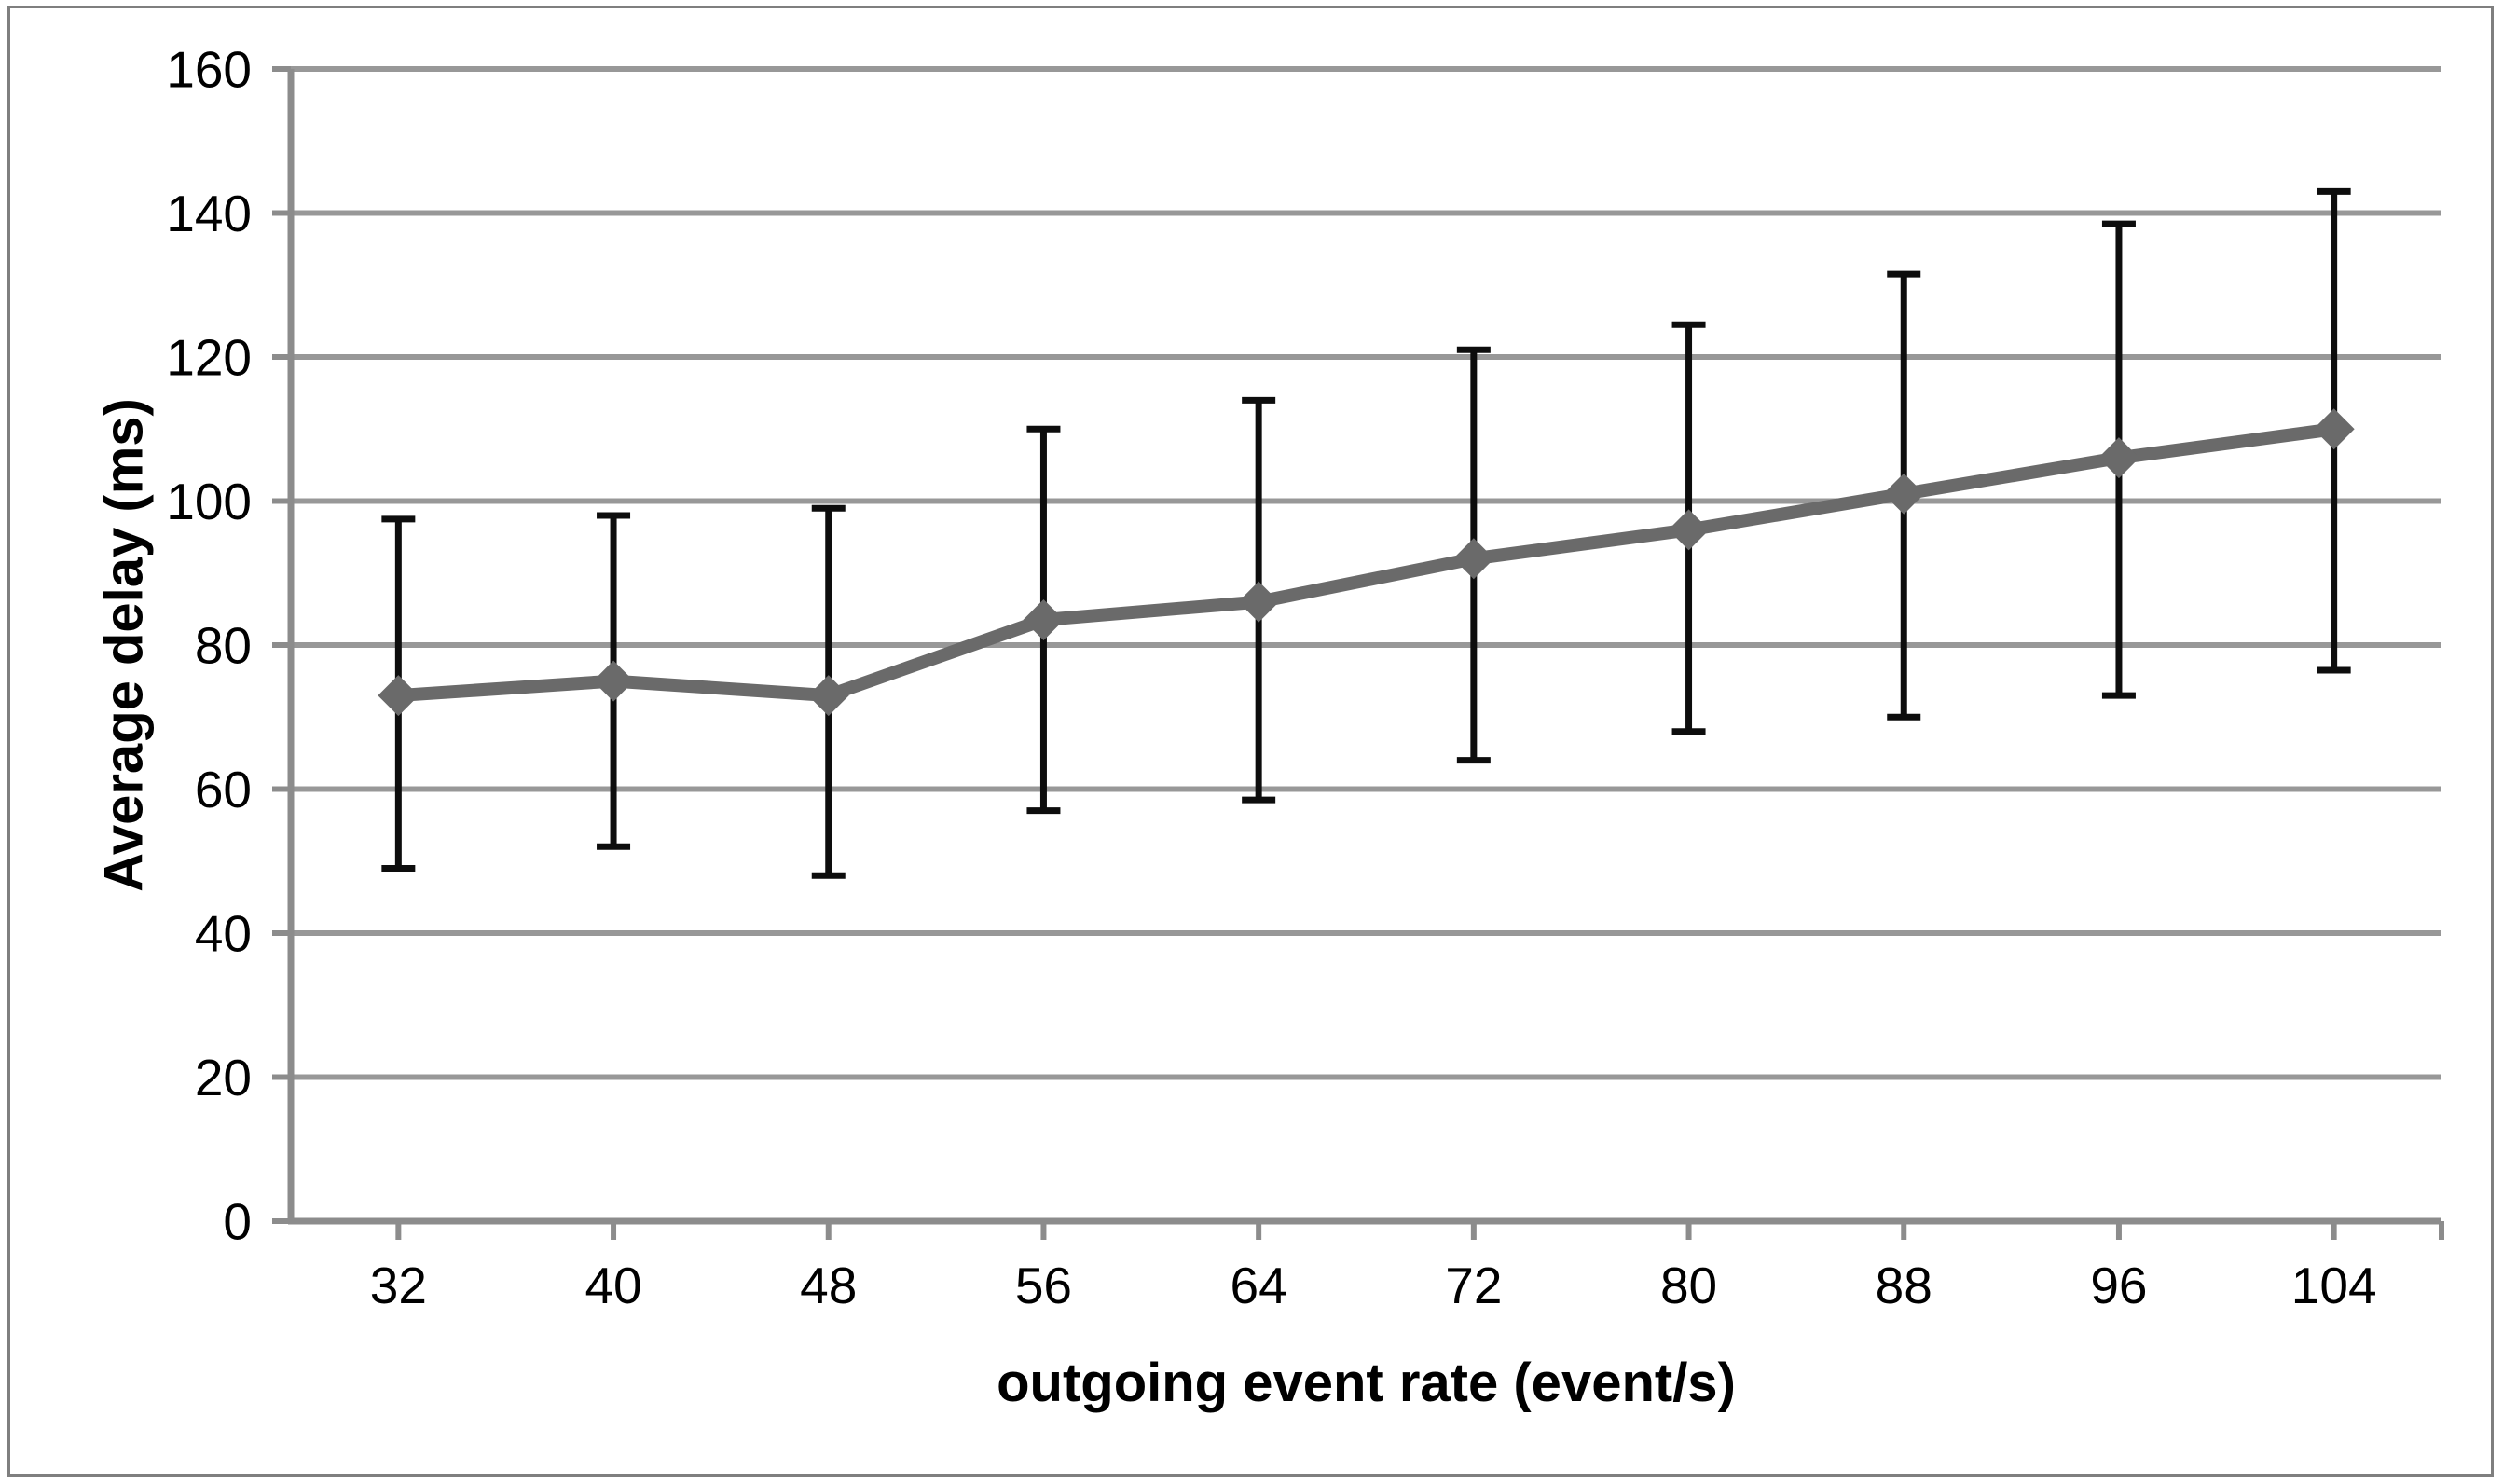 This screenshot has height=1484, width=2503. Describe the element at coordinates (399, 1285) in the screenshot. I see `x-tick-label-32: 32` at that location.